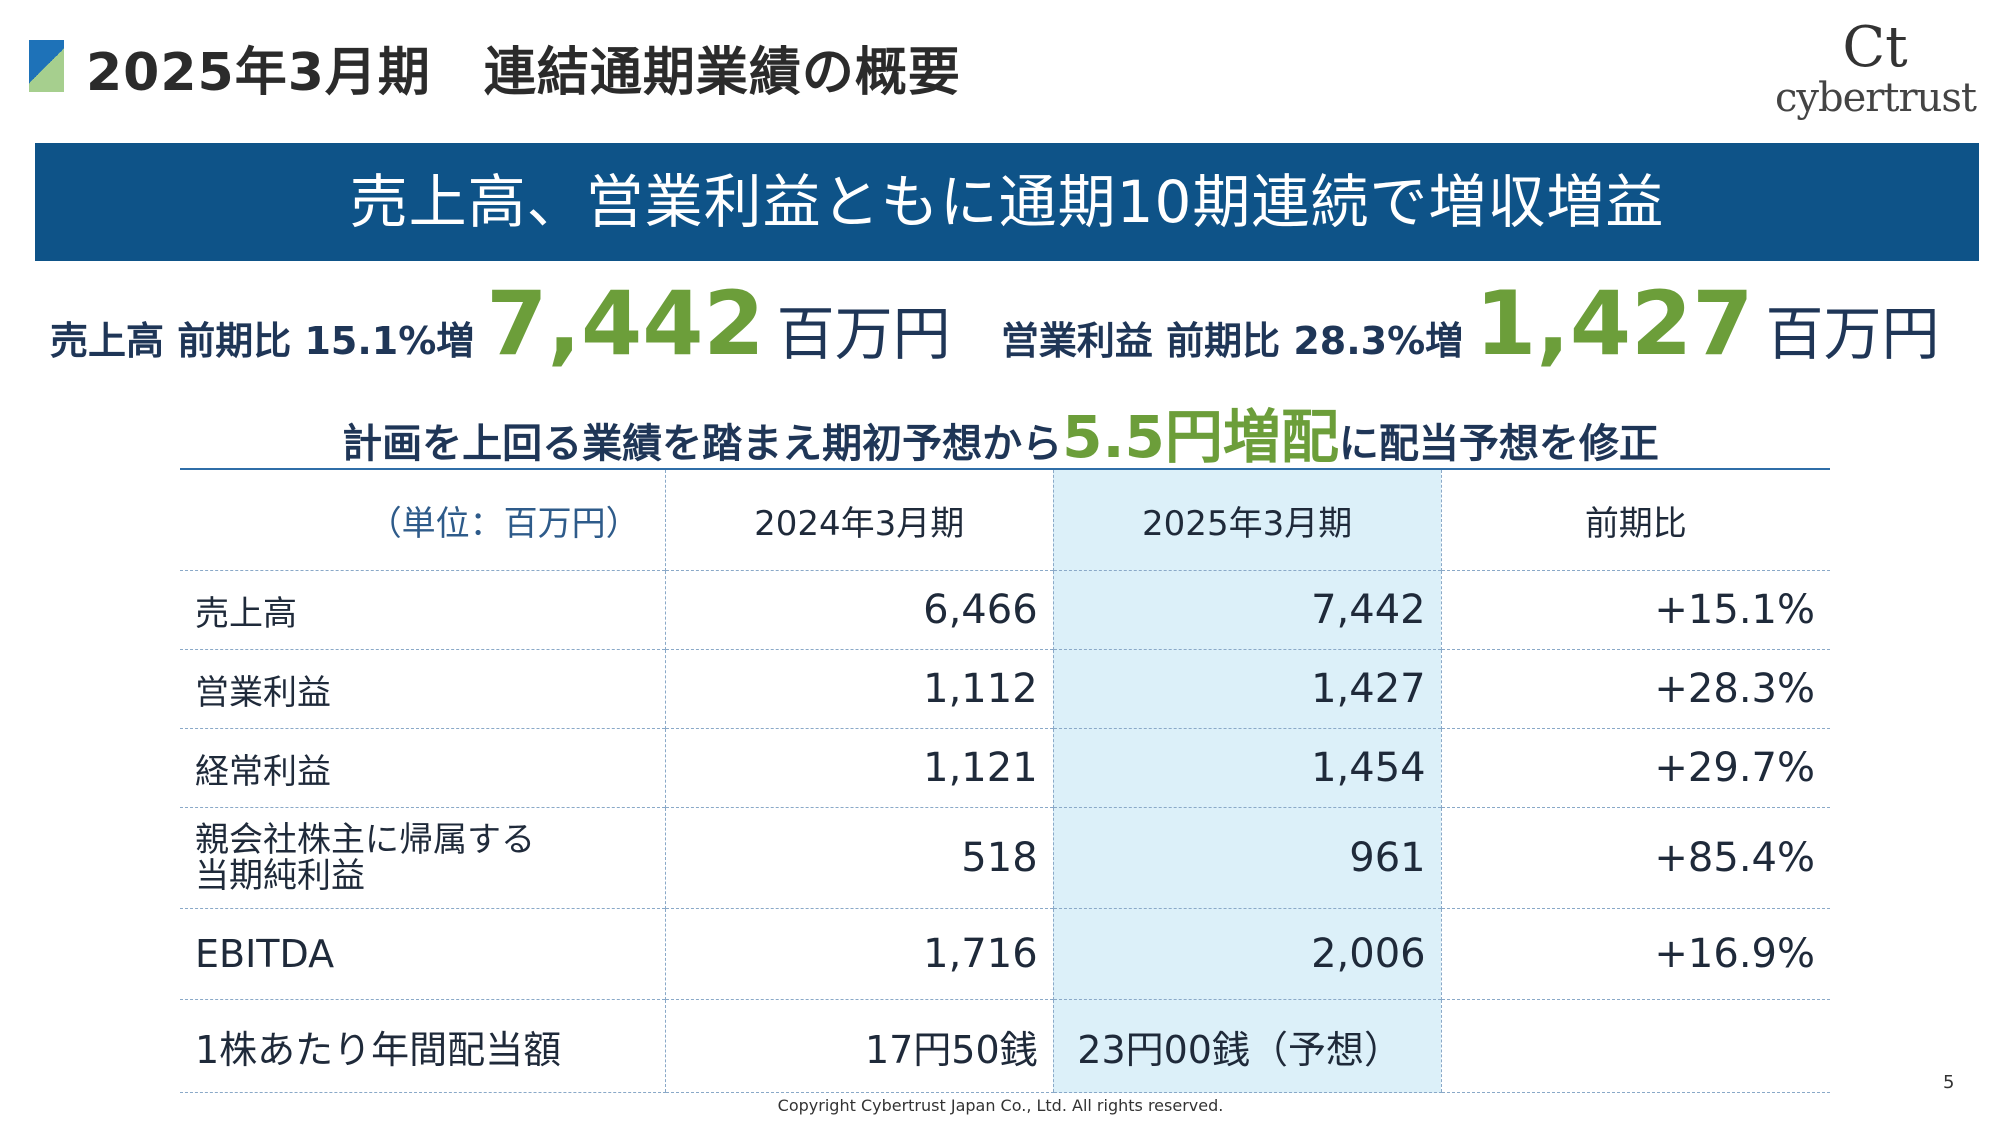 Image resolution: width=2001 pixels, height=1125 pixels. I want to click on table-header-row: （単位：百万円） 2024年3月期 2025年3月期 前期比, so click(1005, 519).